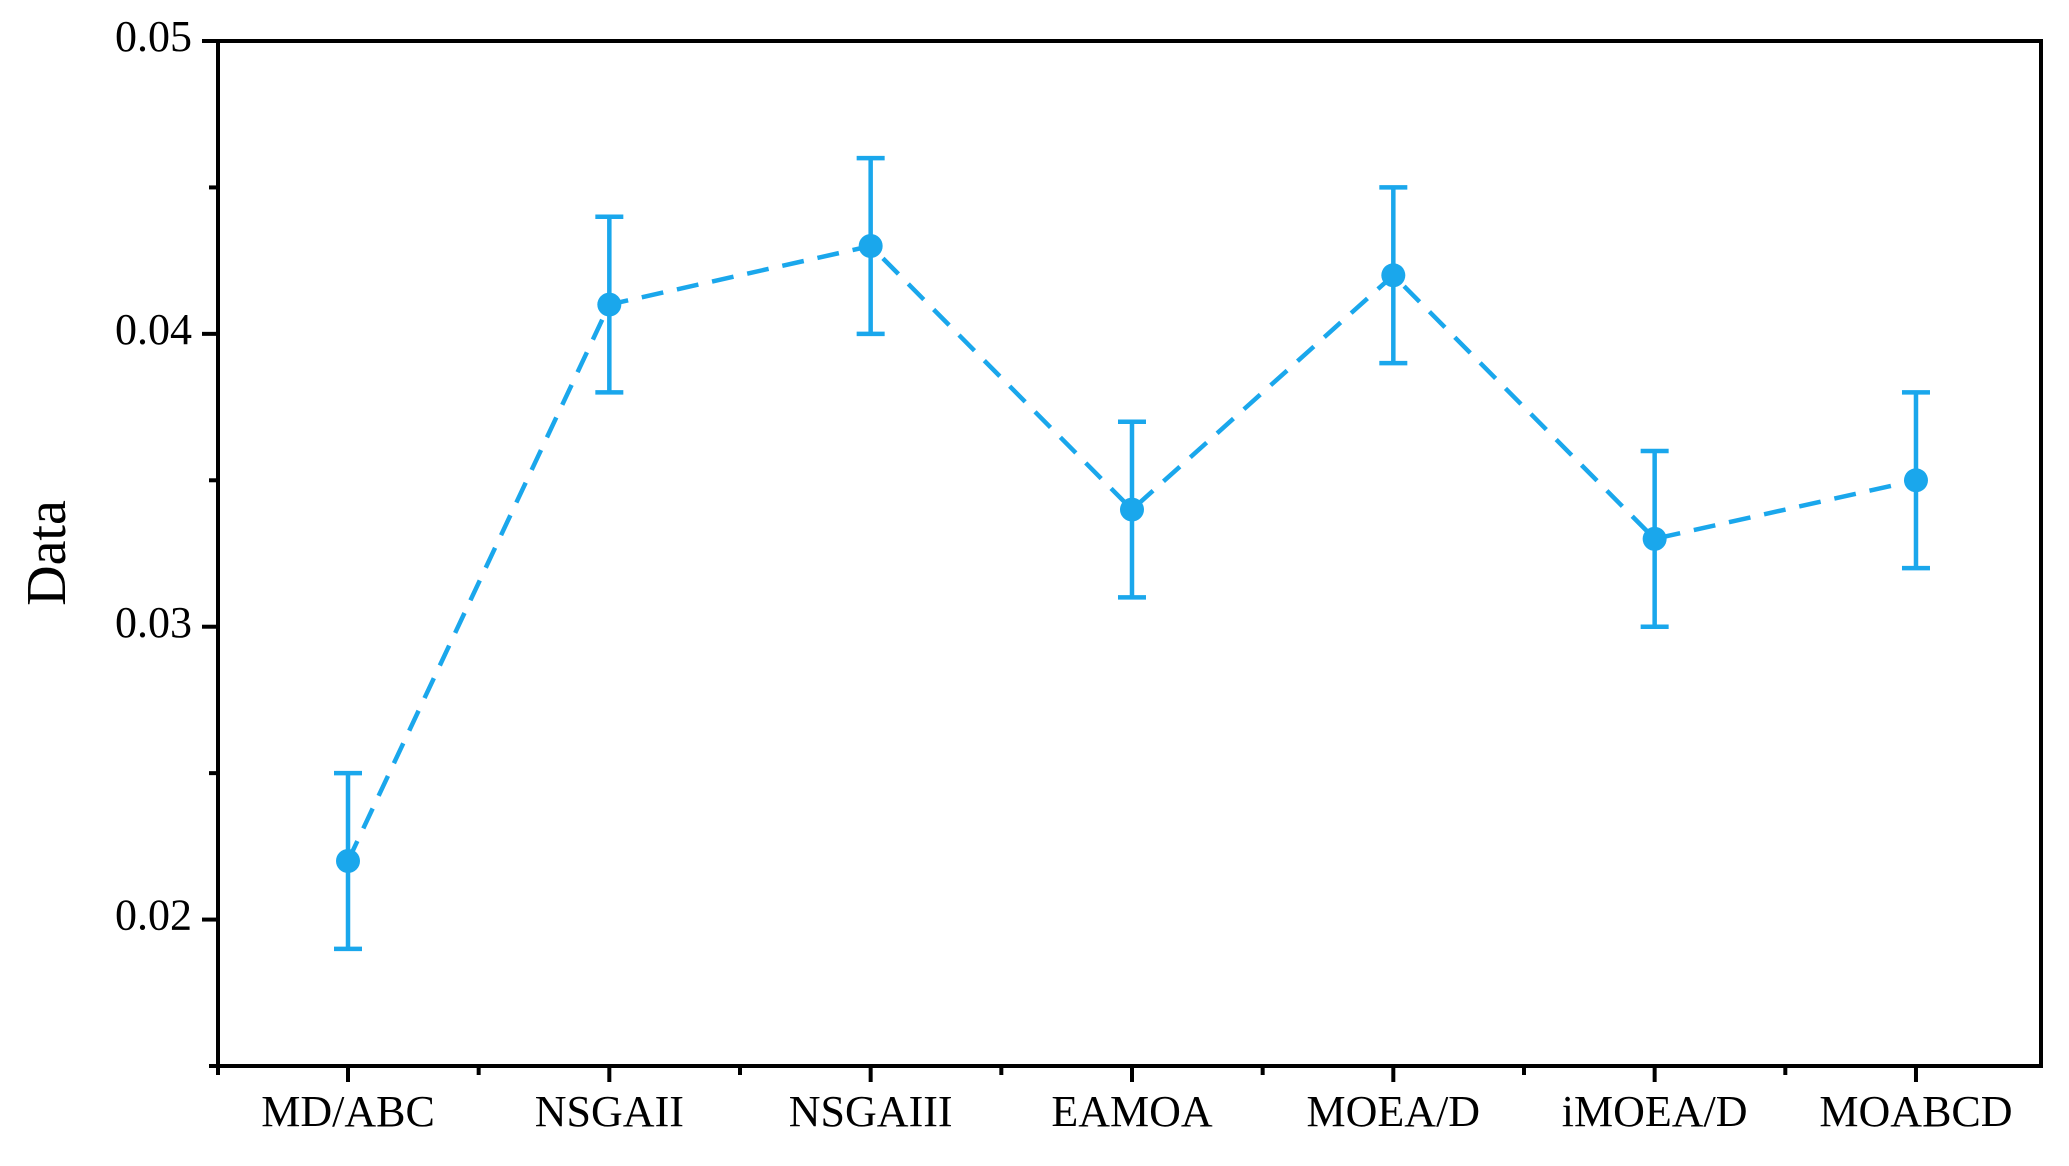 The height and width of the screenshot is (1166, 2069). I want to click on x-tick-label: NSGAII, so click(609, 1111).